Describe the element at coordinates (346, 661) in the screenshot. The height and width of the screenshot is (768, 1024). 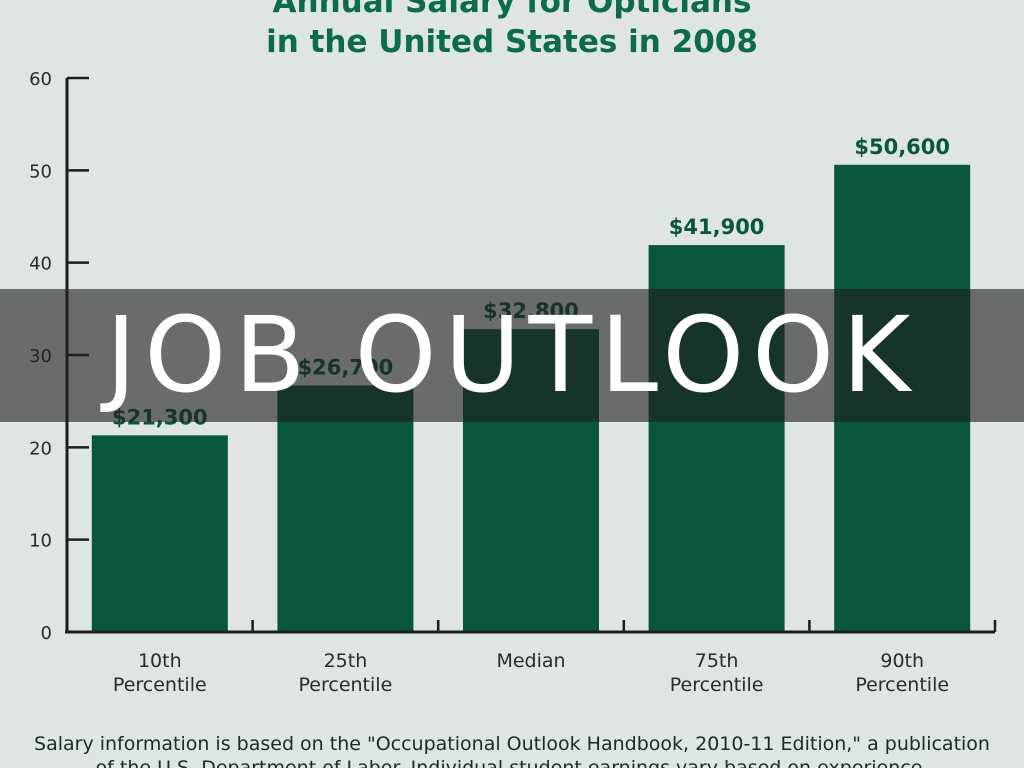
I see `category-label: 25th` at that location.